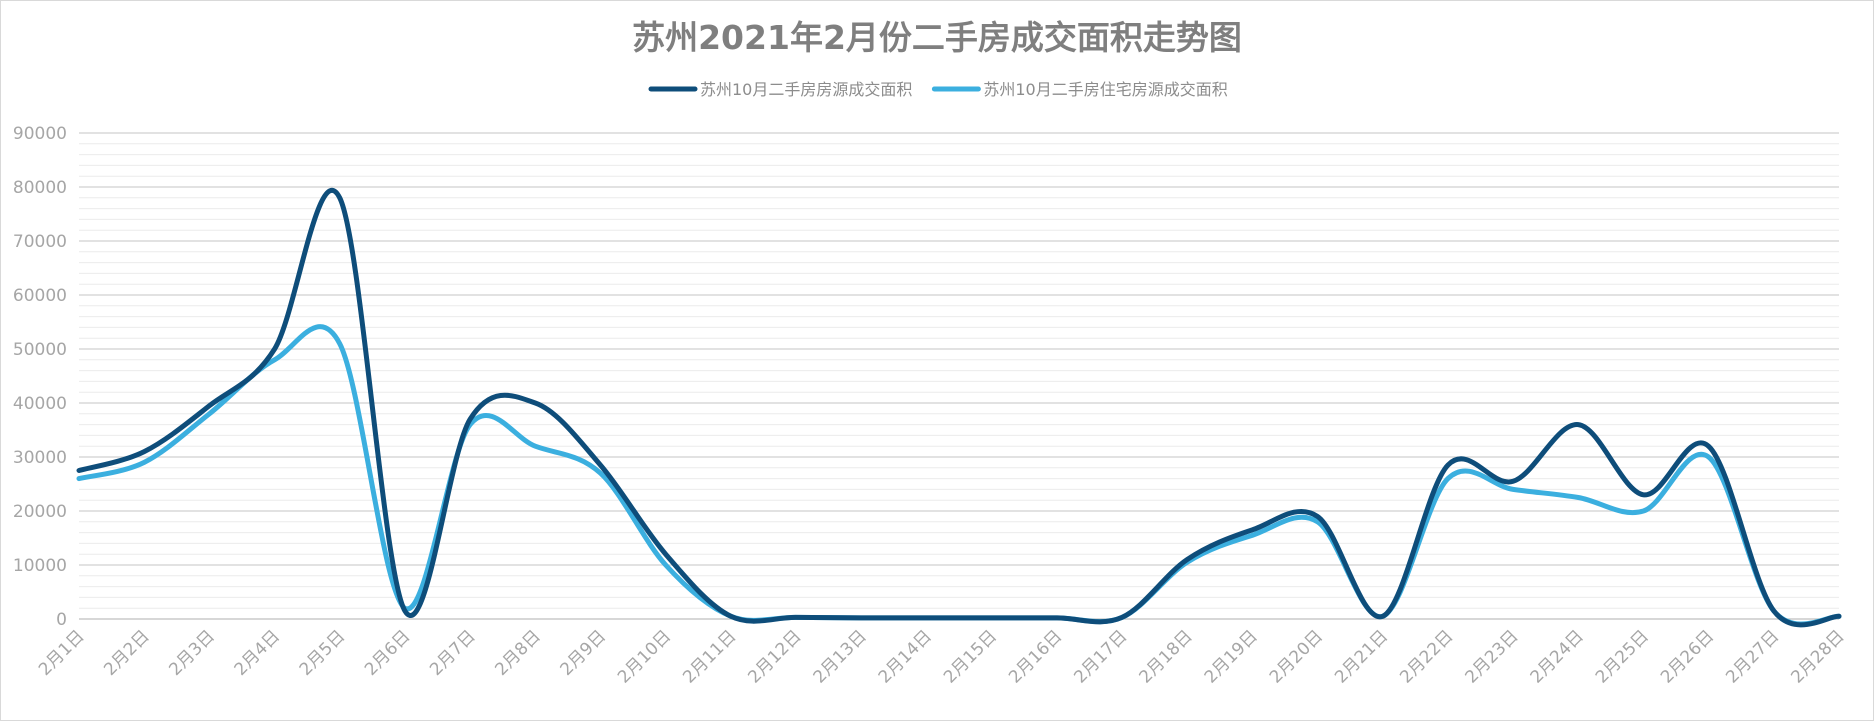 This screenshot has width=1874, height=721. I want to click on x-tick-label: 2月16日, so click(1035, 656).